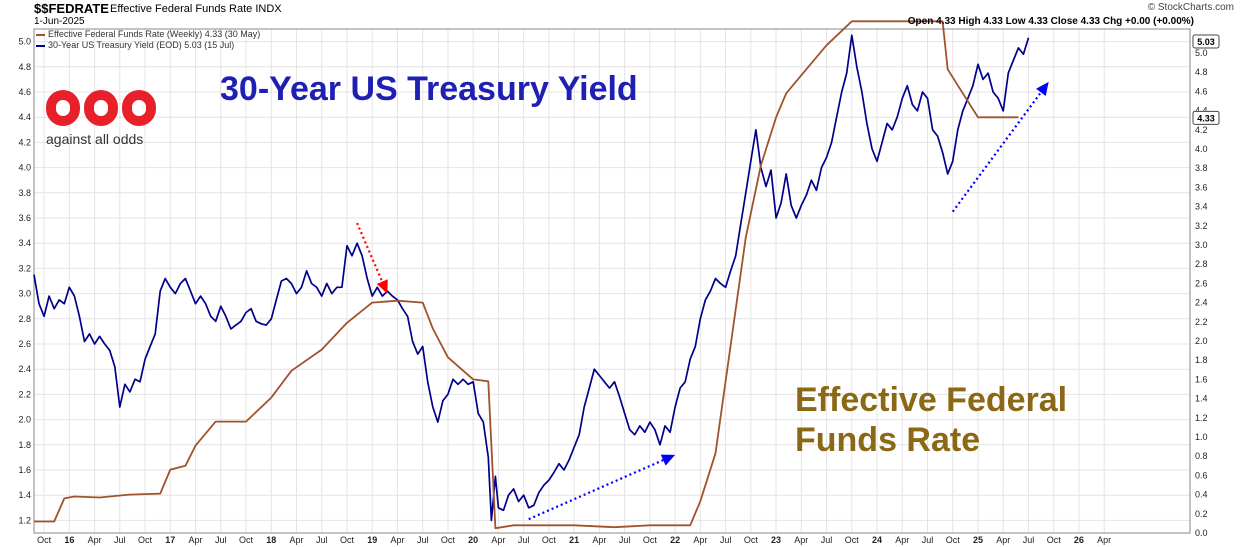 The image size is (1242, 547). What do you see at coordinates (888, 440) in the screenshot?
I see `fed-title-line2: Funds Rate` at bounding box center [888, 440].